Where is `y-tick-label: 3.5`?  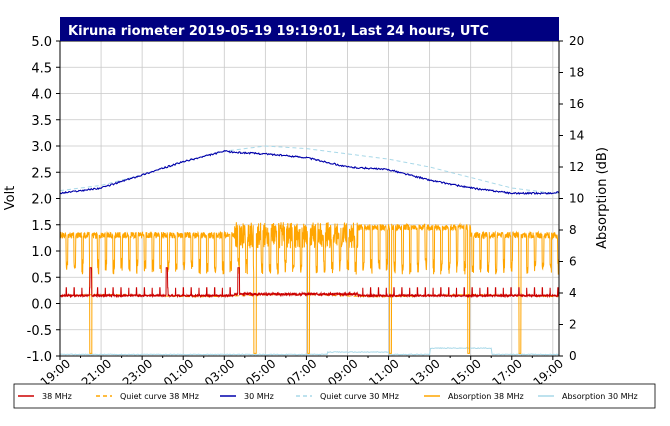 y-tick-label: 3.5 is located at coordinates (41, 121).